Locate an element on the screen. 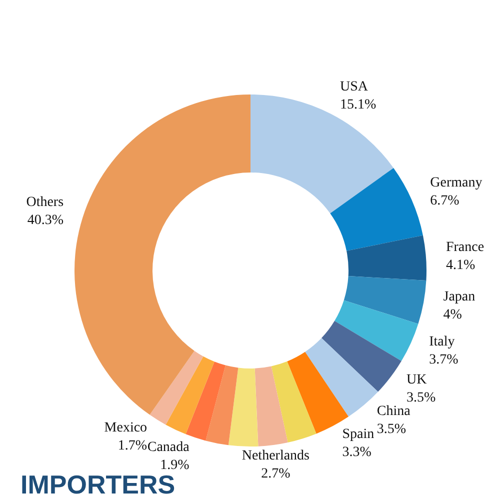 The height and width of the screenshot is (500, 500). data-label: 15.1% is located at coordinates (358, 105).